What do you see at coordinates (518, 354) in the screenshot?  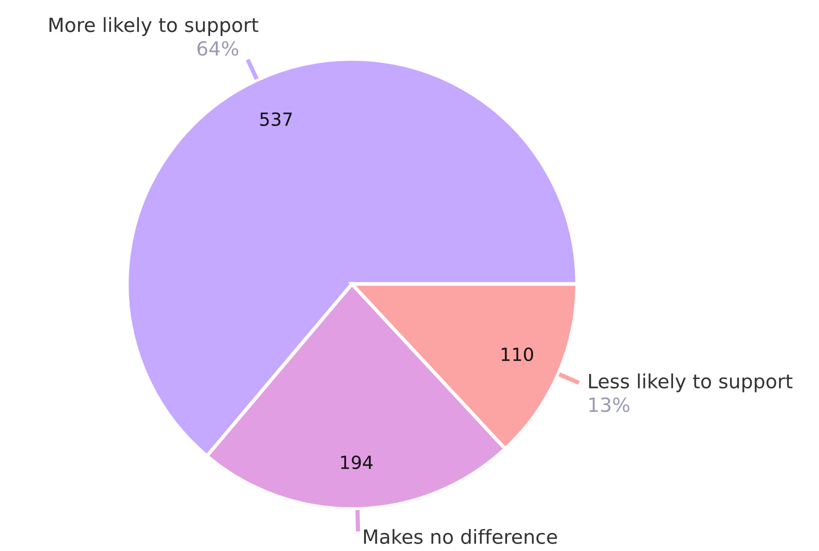 I see `data-label: 110` at bounding box center [518, 354].